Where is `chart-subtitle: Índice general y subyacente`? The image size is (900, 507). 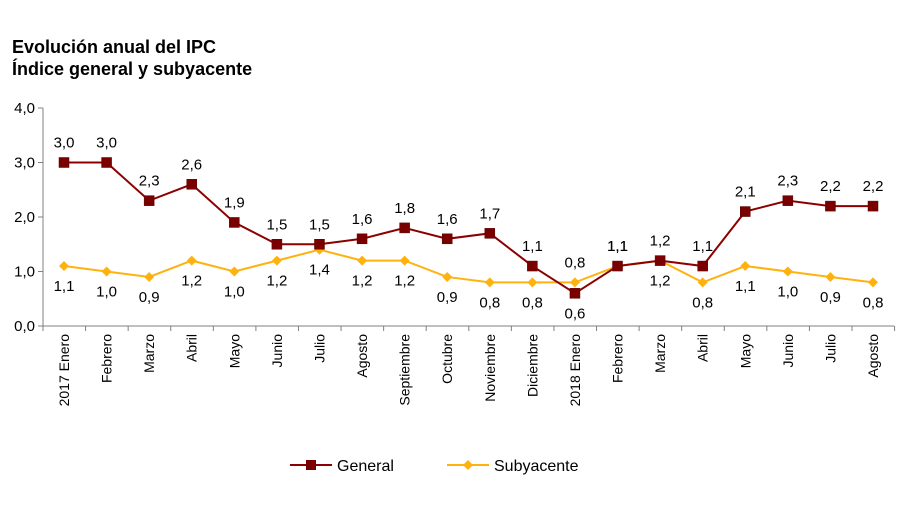
chart-subtitle: Índice general y subyacente is located at coordinates (132, 69).